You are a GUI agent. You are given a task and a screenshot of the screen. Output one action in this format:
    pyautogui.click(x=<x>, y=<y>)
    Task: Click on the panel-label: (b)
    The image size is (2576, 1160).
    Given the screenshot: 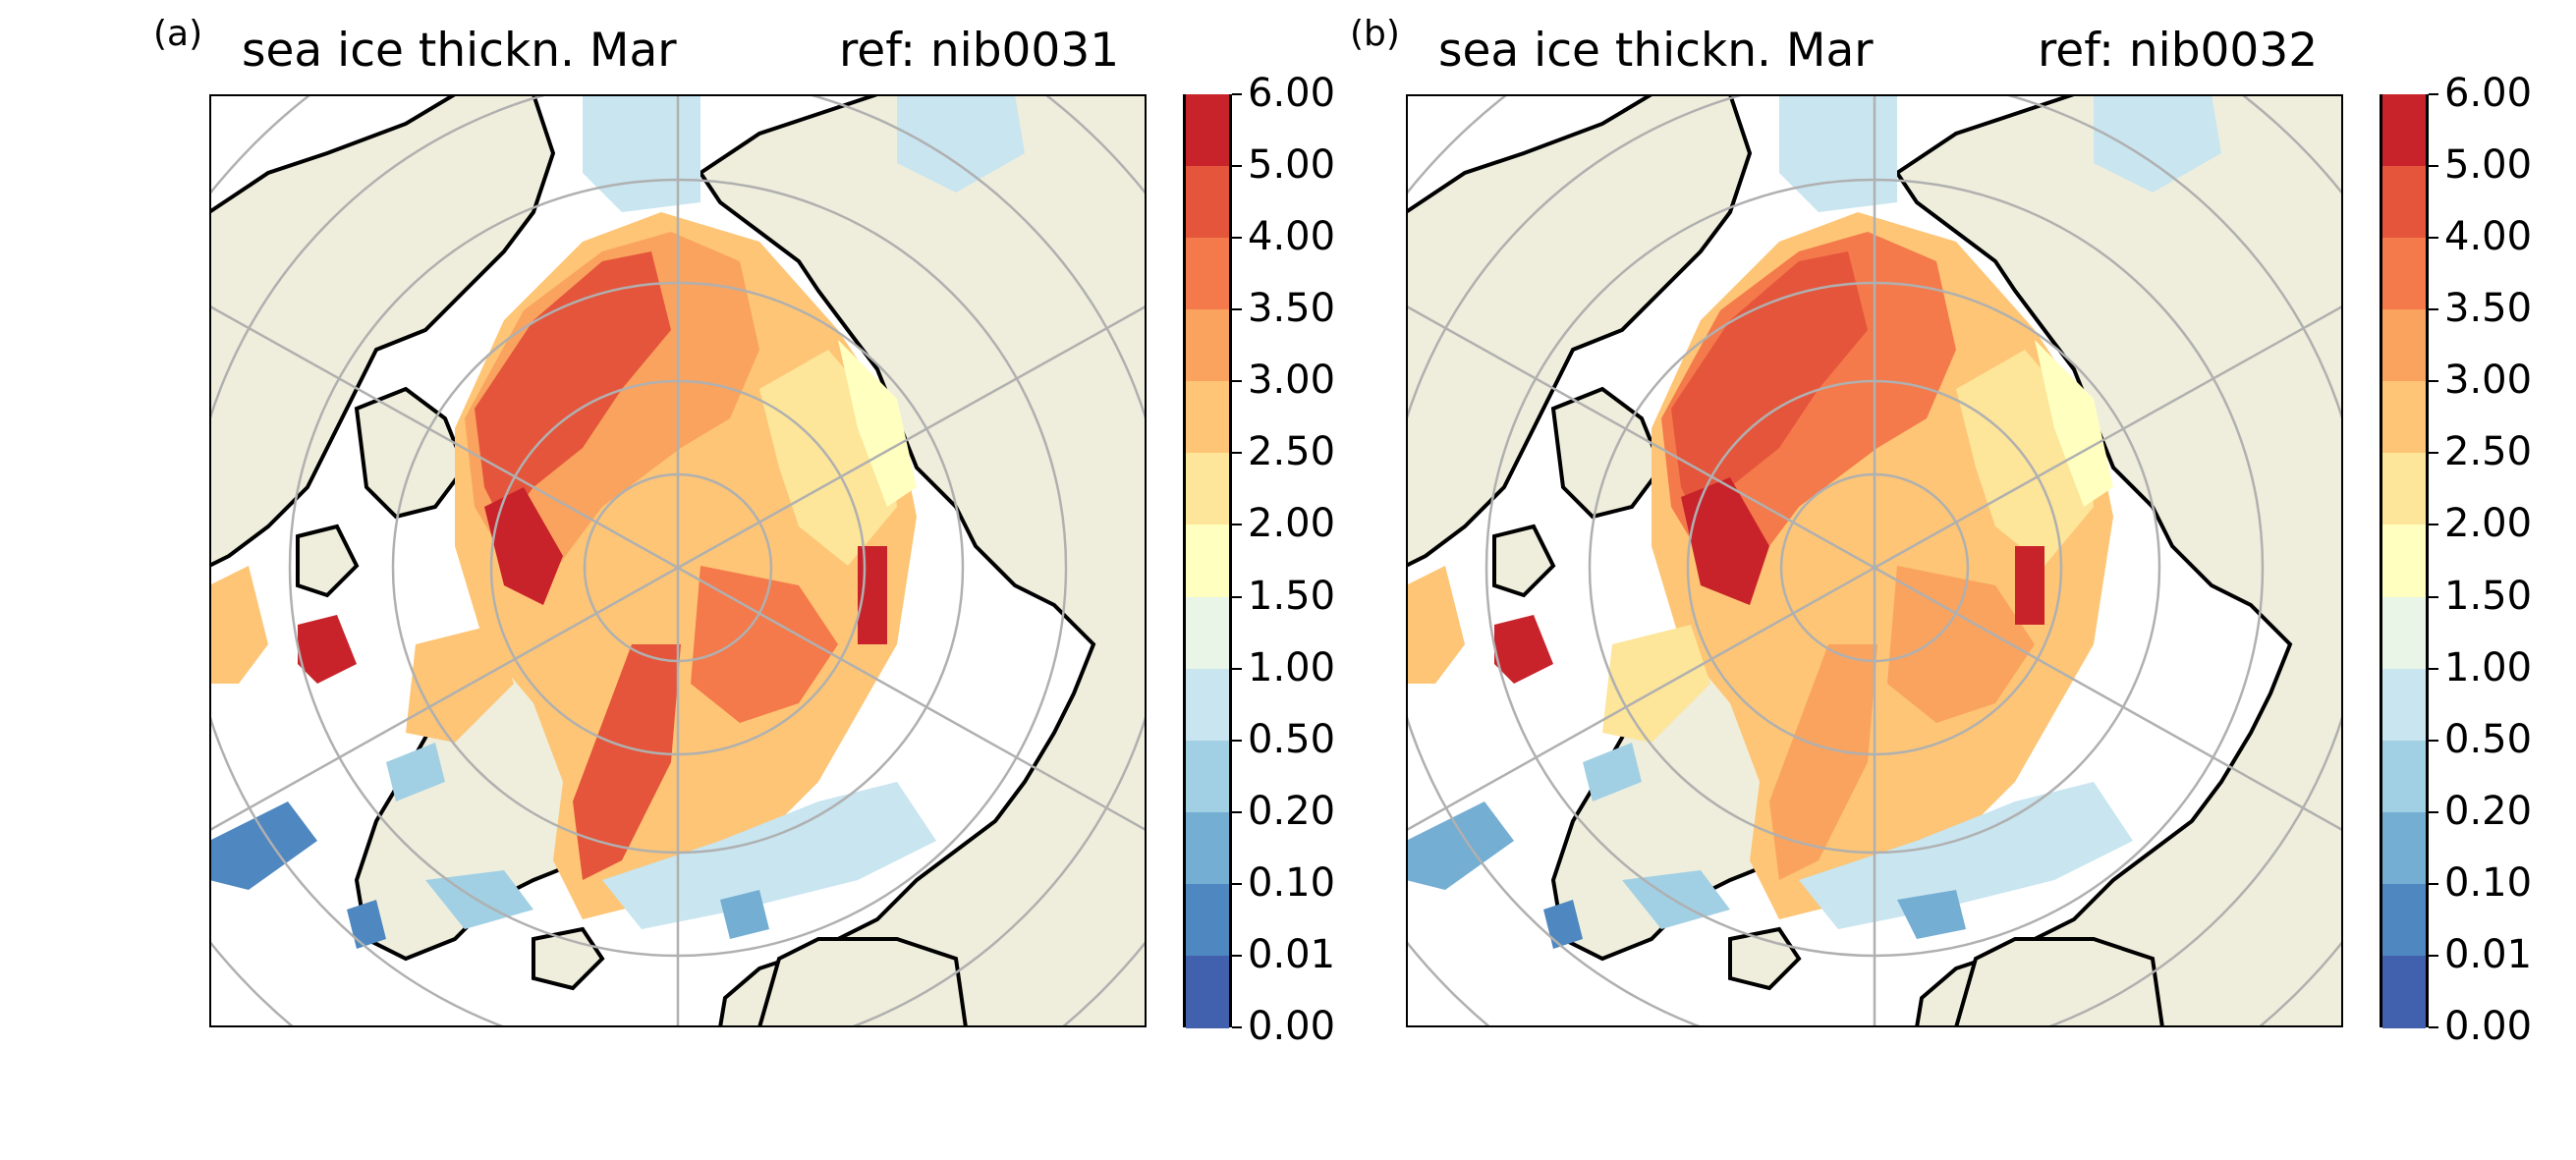 What is the action you would take?
    pyautogui.click(x=1375, y=34)
    